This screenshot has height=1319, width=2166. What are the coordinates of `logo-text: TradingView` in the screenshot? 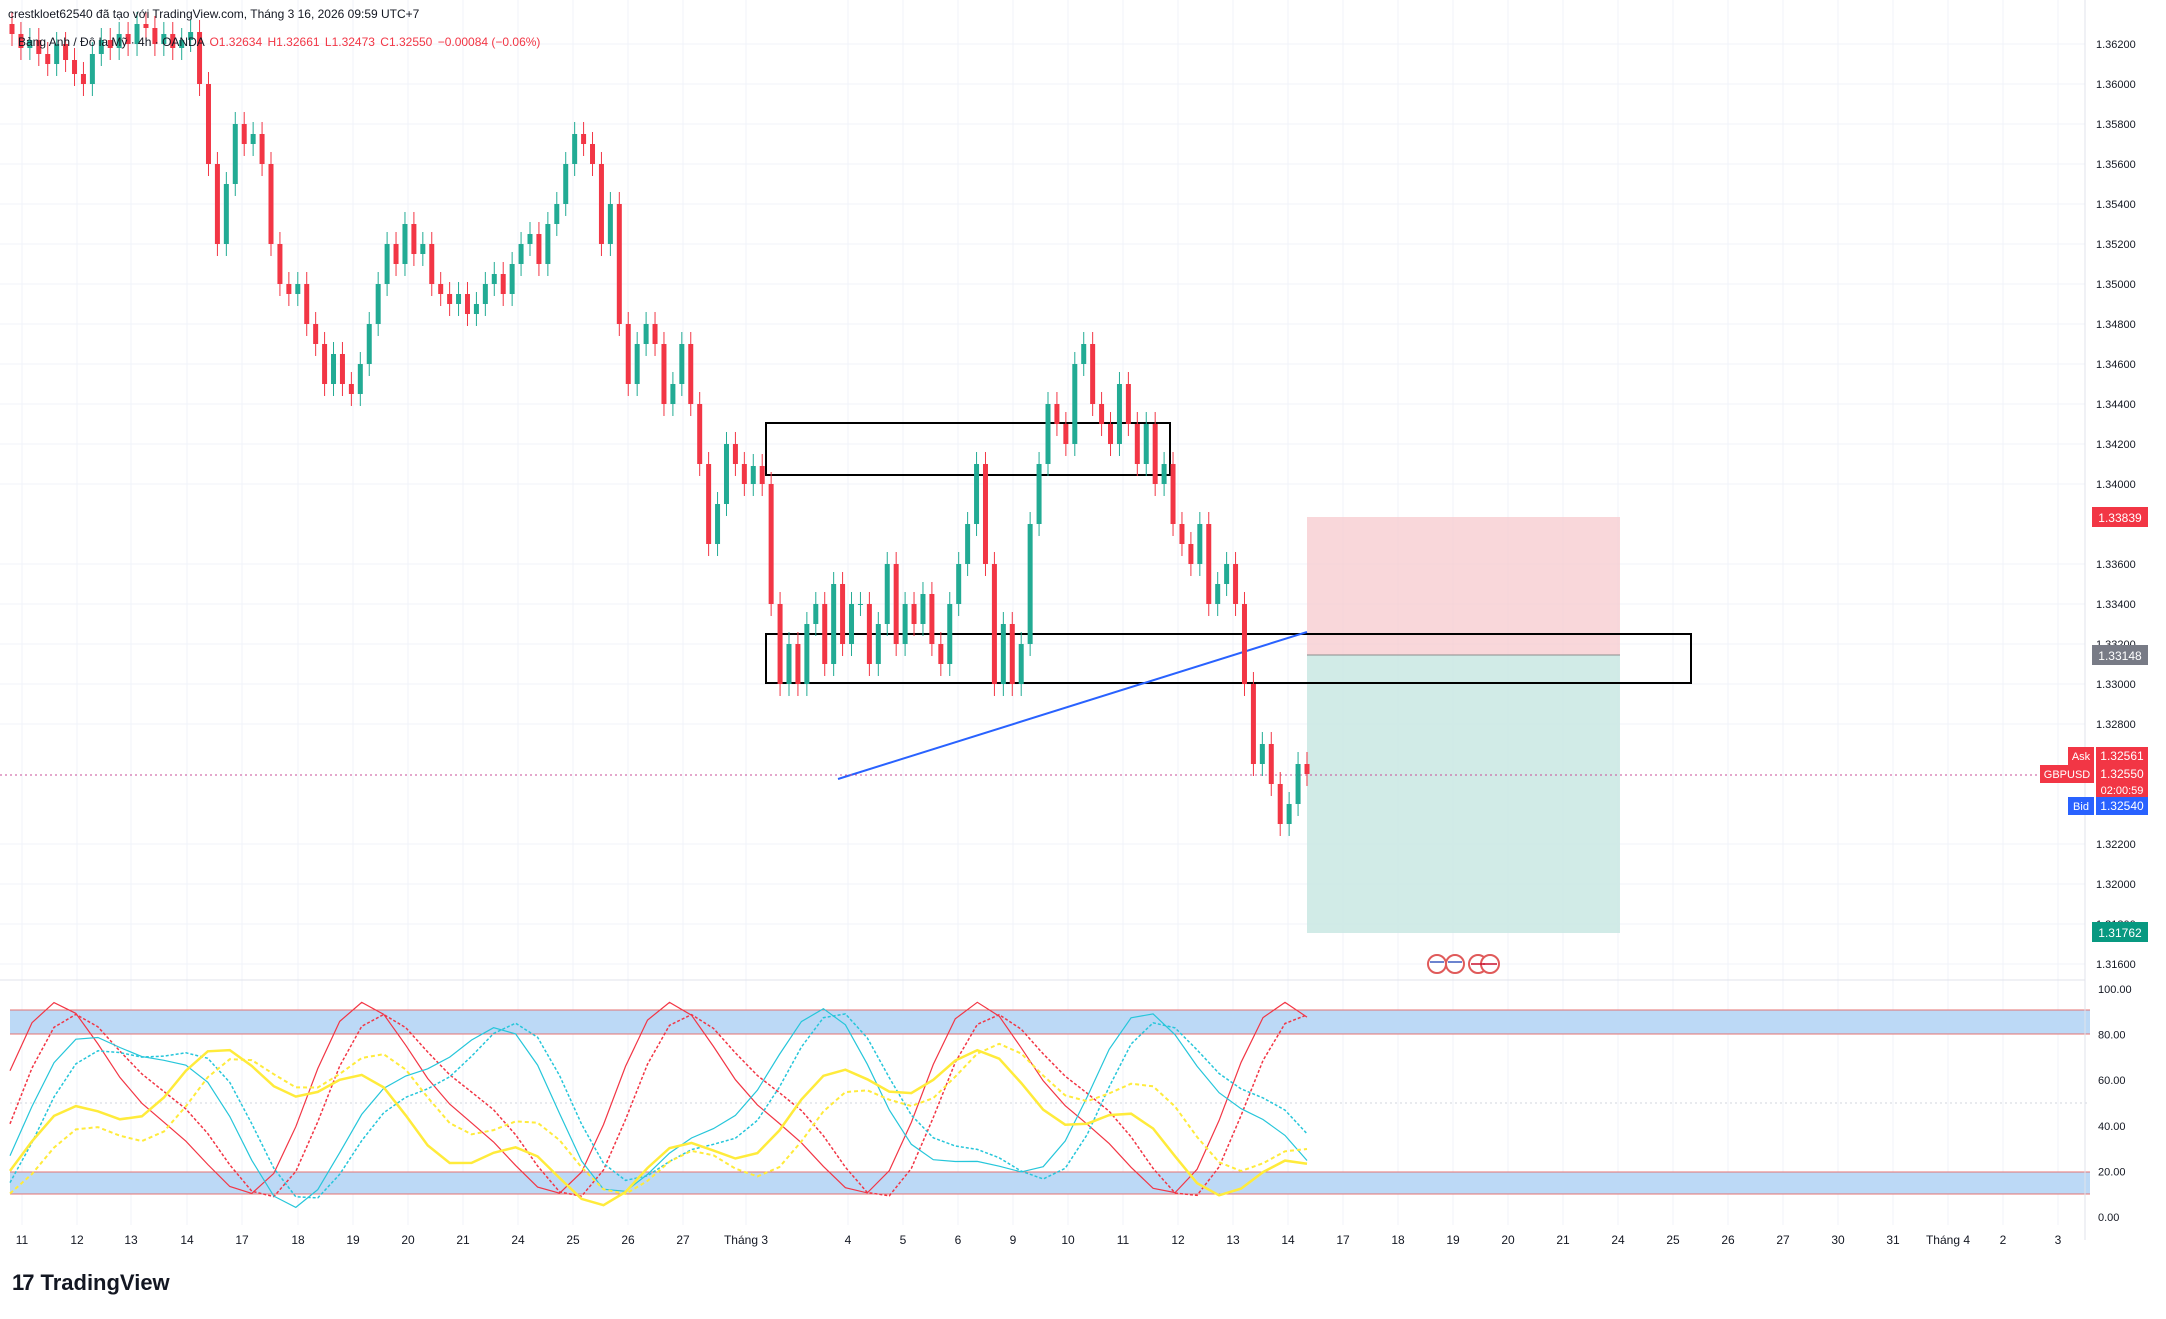 It's located at (105, 1282).